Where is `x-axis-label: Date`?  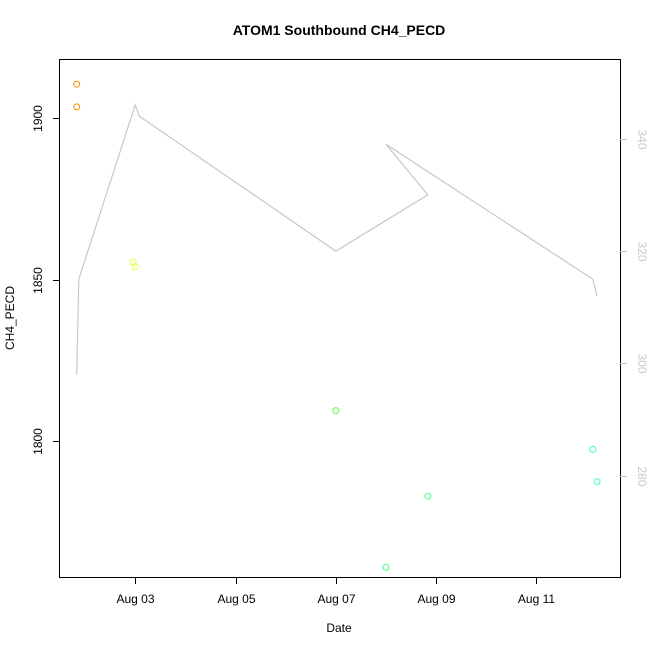
x-axis-label: Date is located at coordinates (339, 628).